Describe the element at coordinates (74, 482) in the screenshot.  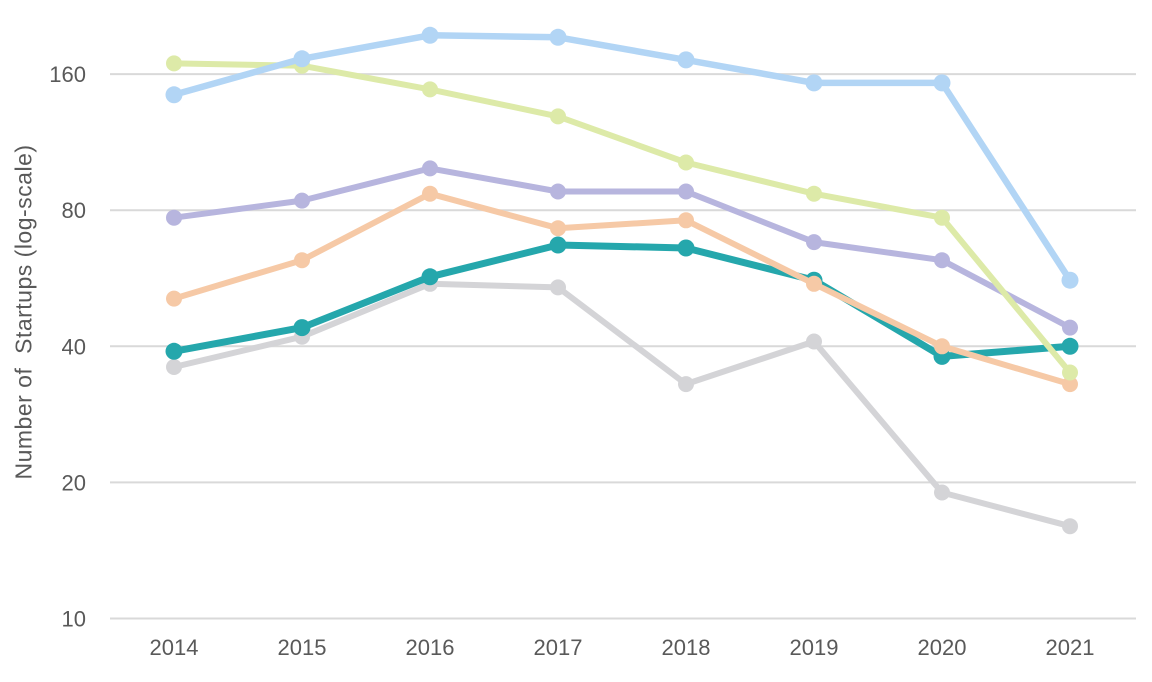
I see `y-tick-label-20: 20` at that location.